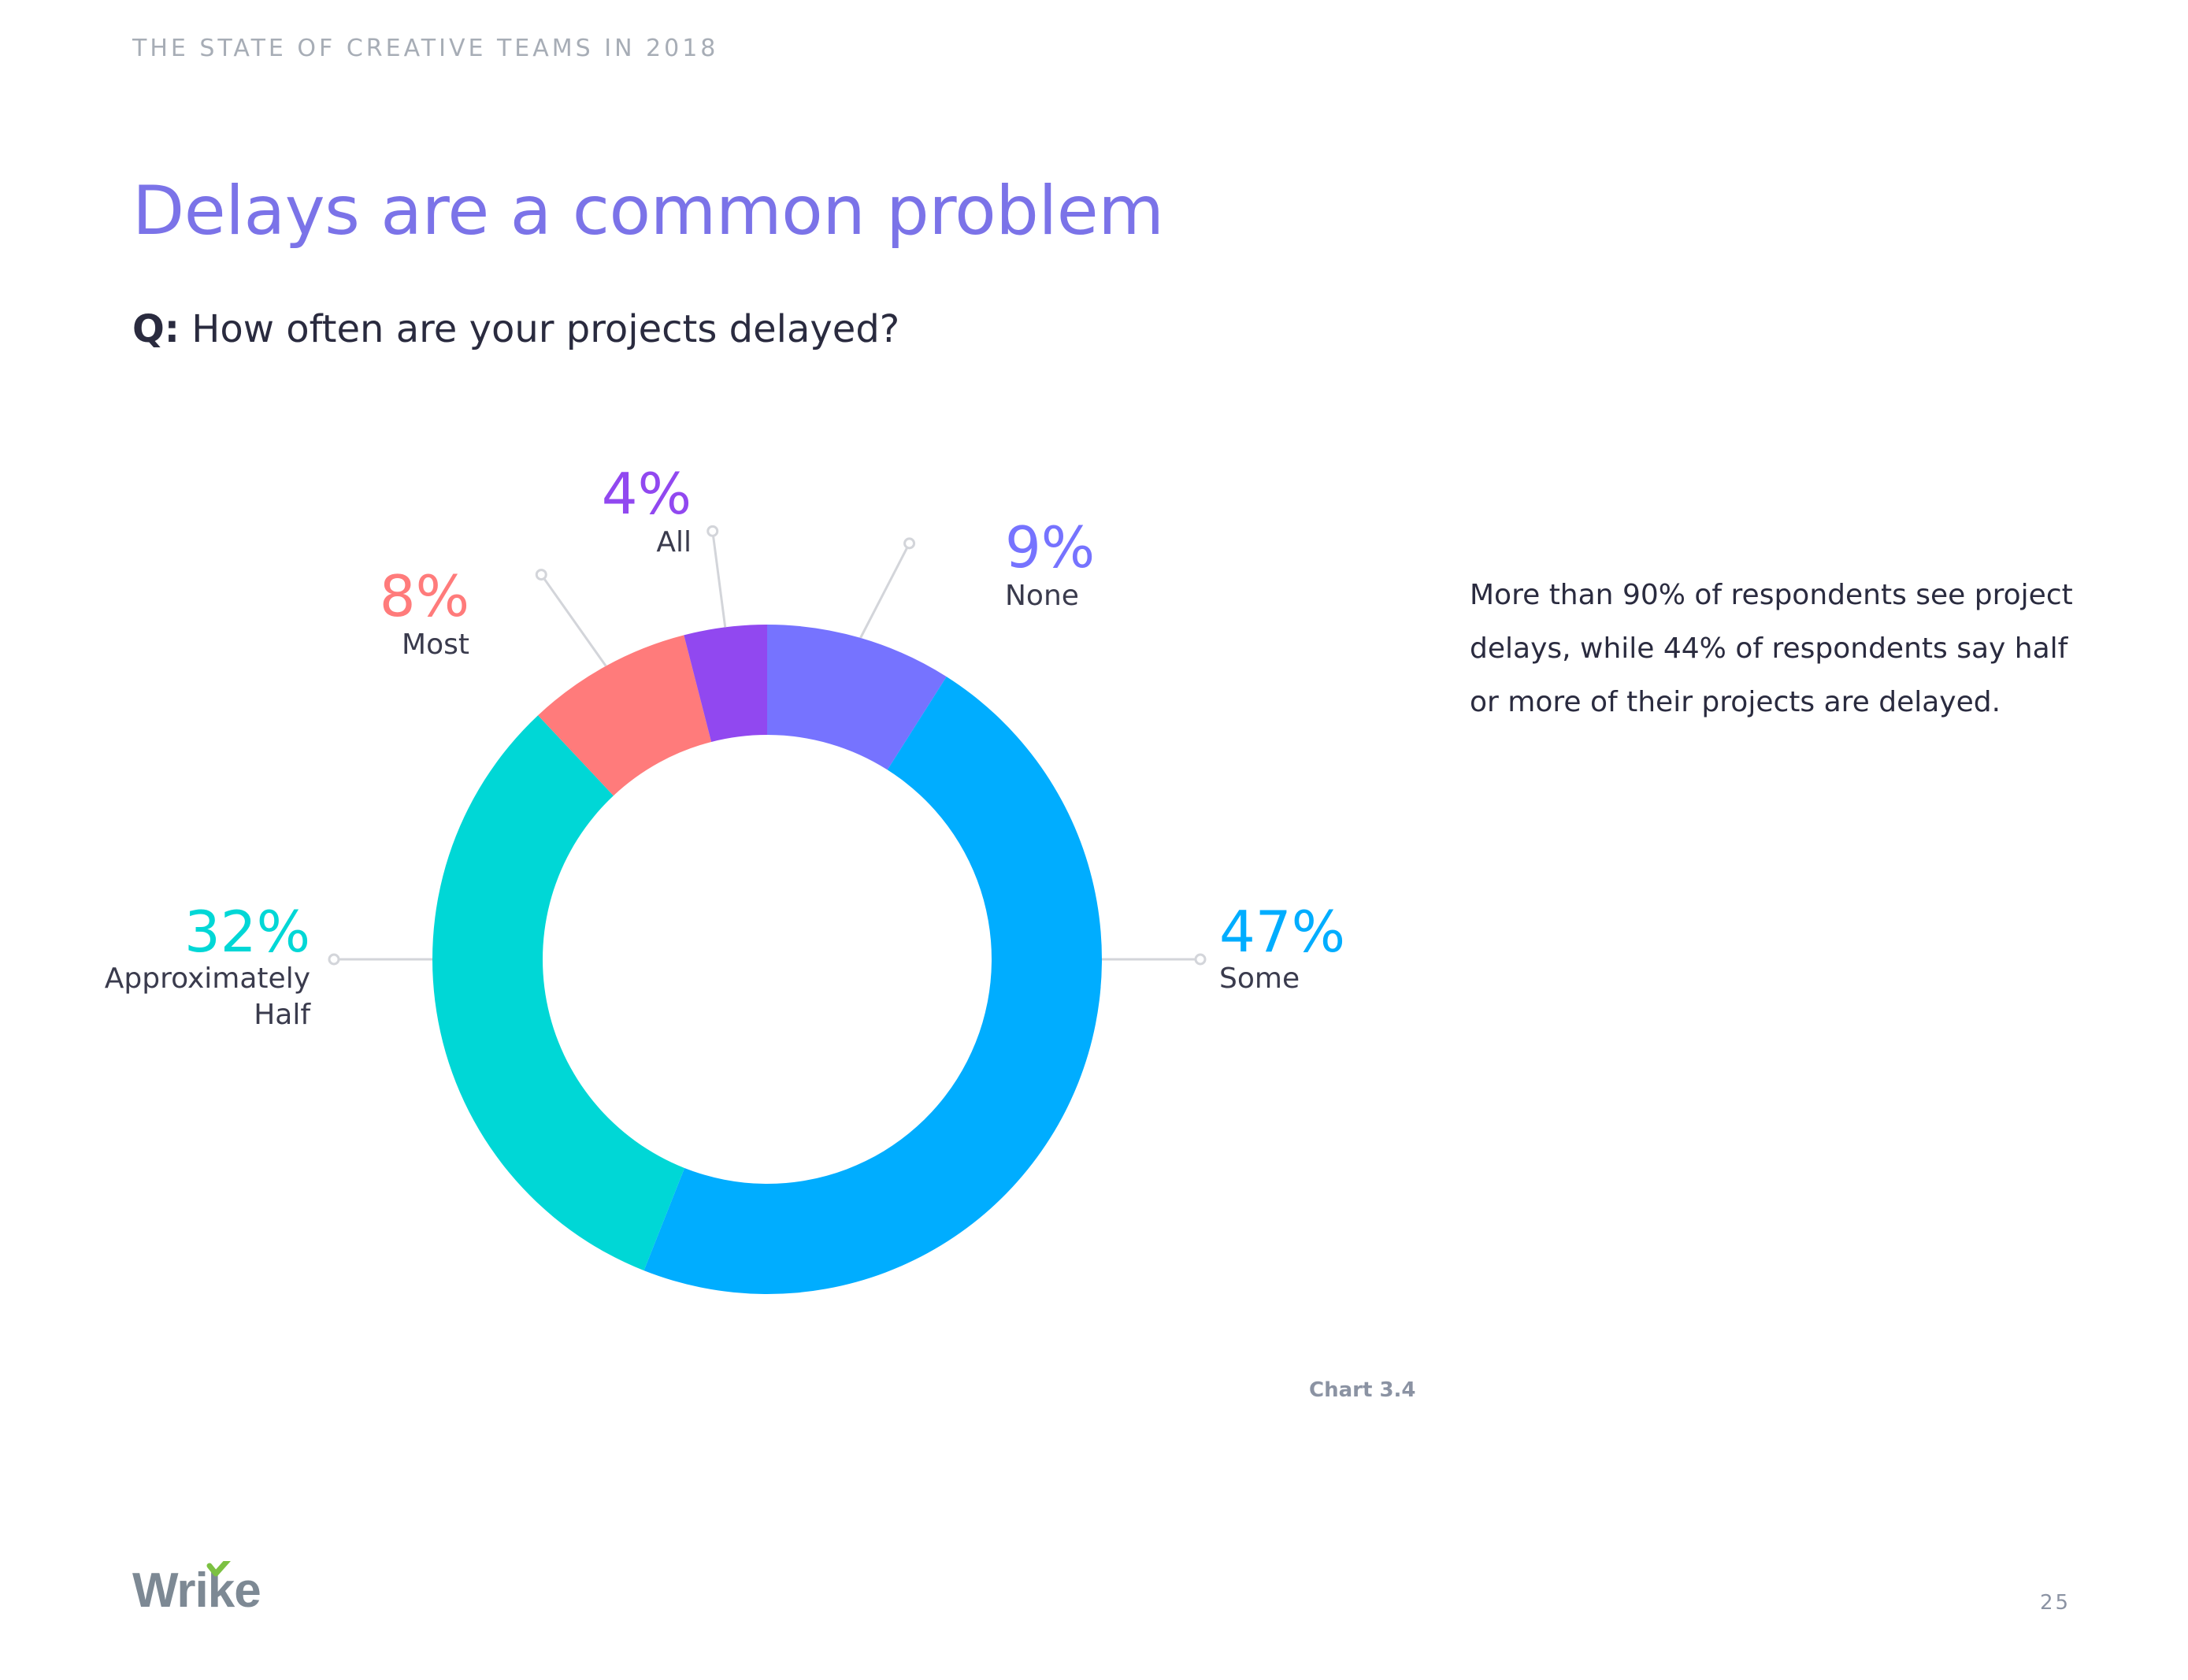 Image resolution: width=2188 pixels, height=1680 pixels. Describe the element at coordinates (156, 329) in the screenshot. I see `question-prefix: Q:` at that location.